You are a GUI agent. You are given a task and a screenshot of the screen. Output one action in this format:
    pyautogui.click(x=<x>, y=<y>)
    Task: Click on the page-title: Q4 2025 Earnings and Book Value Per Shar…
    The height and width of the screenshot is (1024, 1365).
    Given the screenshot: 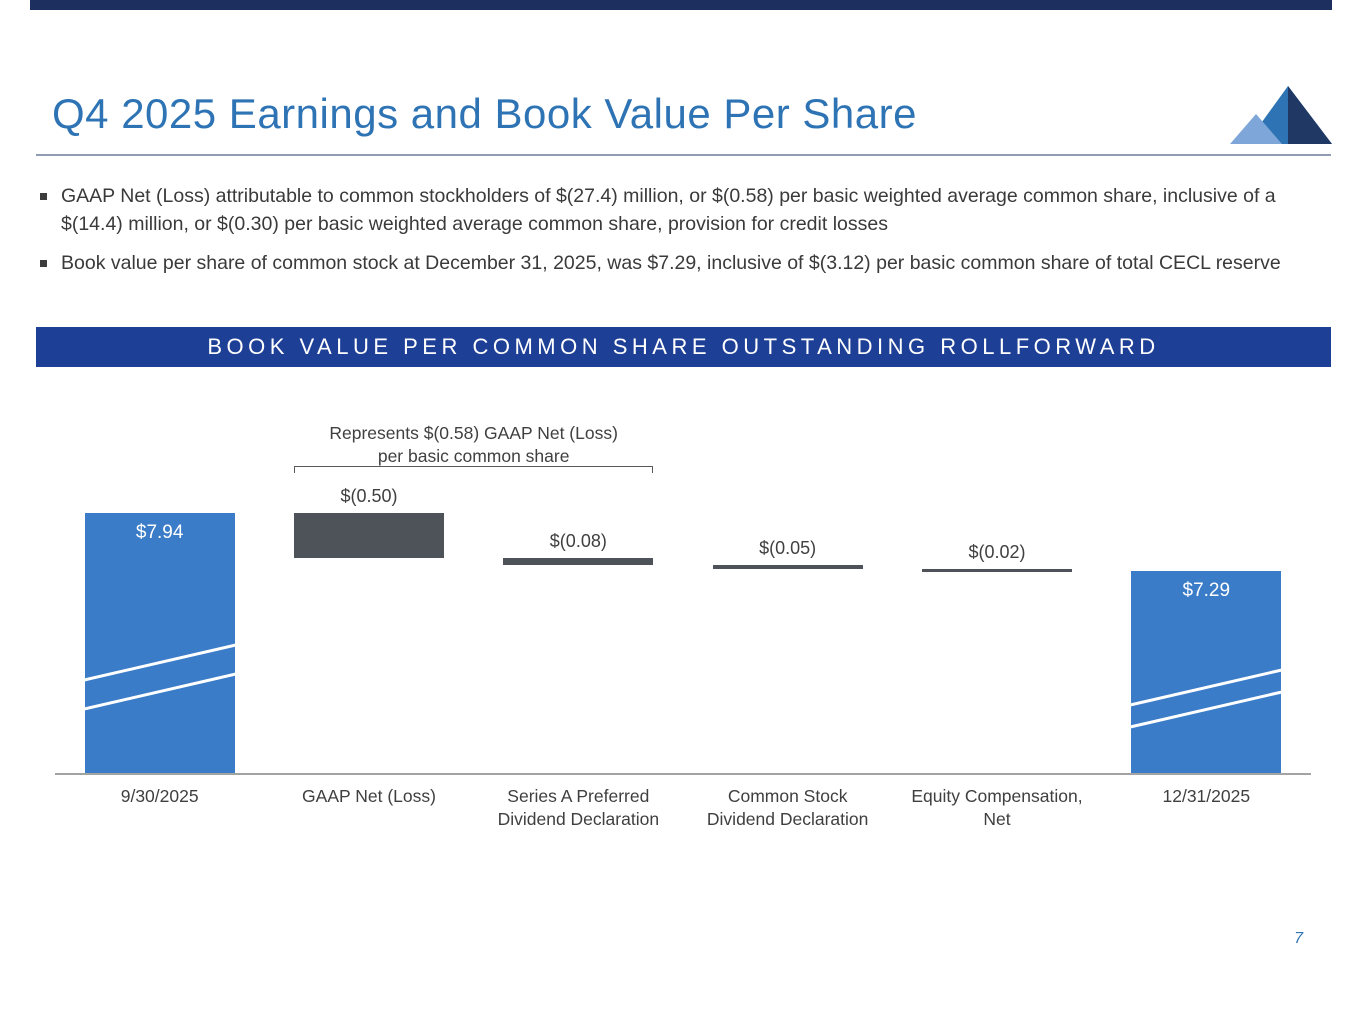 What is the action you would take?
    pyautogui.click(x=484, y=113)
    